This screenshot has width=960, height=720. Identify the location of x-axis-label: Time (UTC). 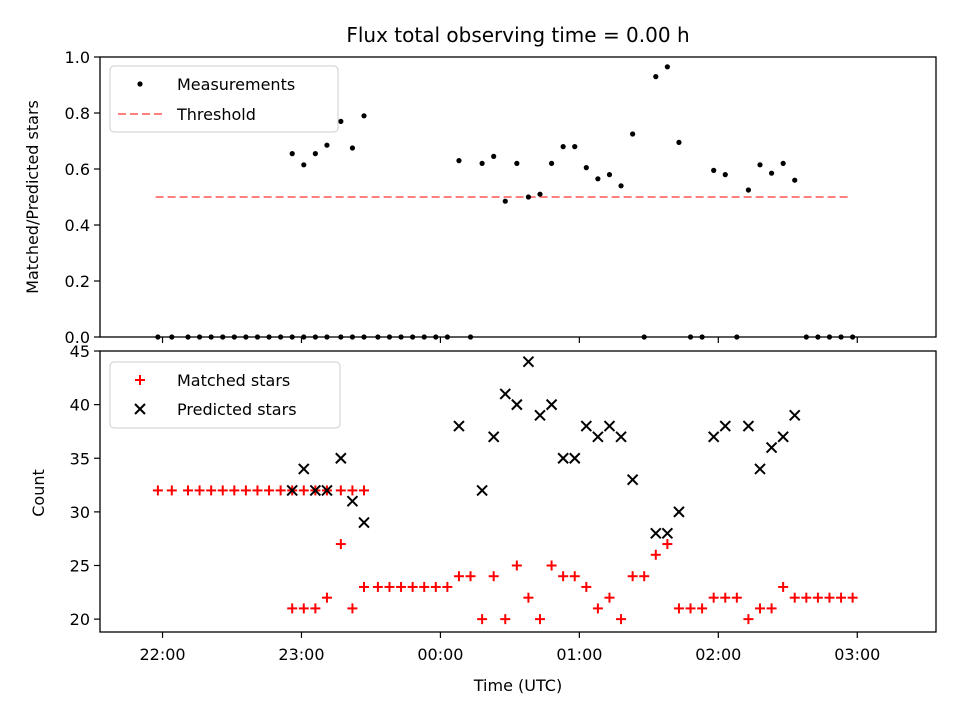
(517, 685).